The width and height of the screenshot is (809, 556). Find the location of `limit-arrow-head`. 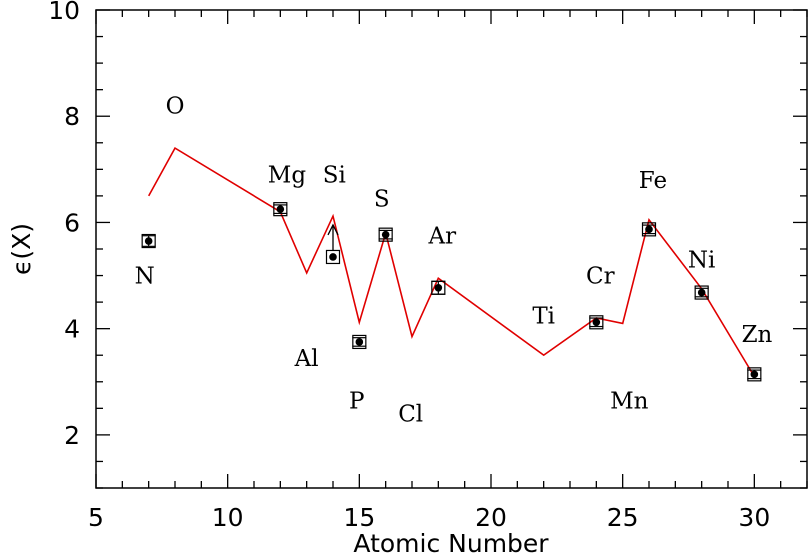

limit-arrow-head is located at coordinates (333, 229).